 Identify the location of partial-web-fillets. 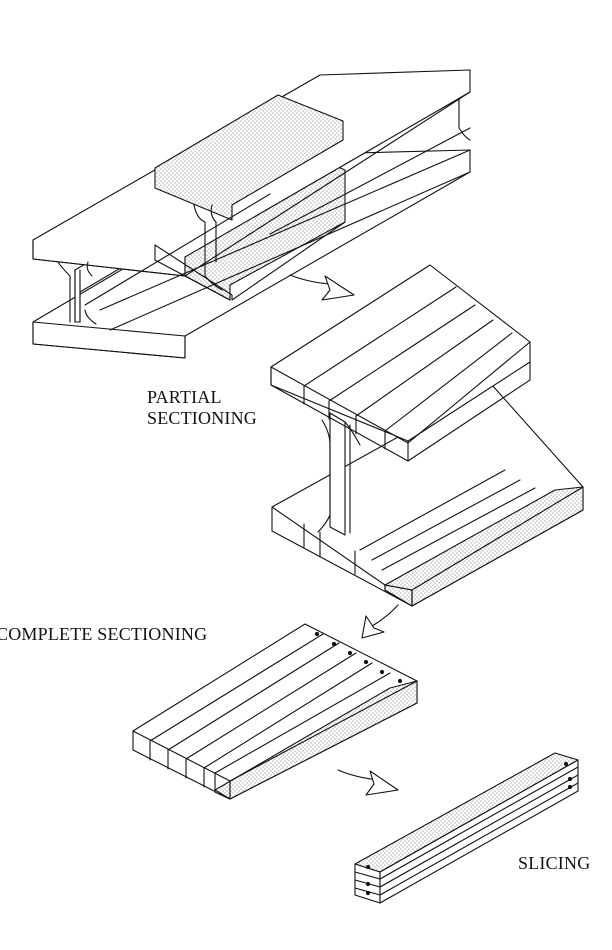
(339, 476).